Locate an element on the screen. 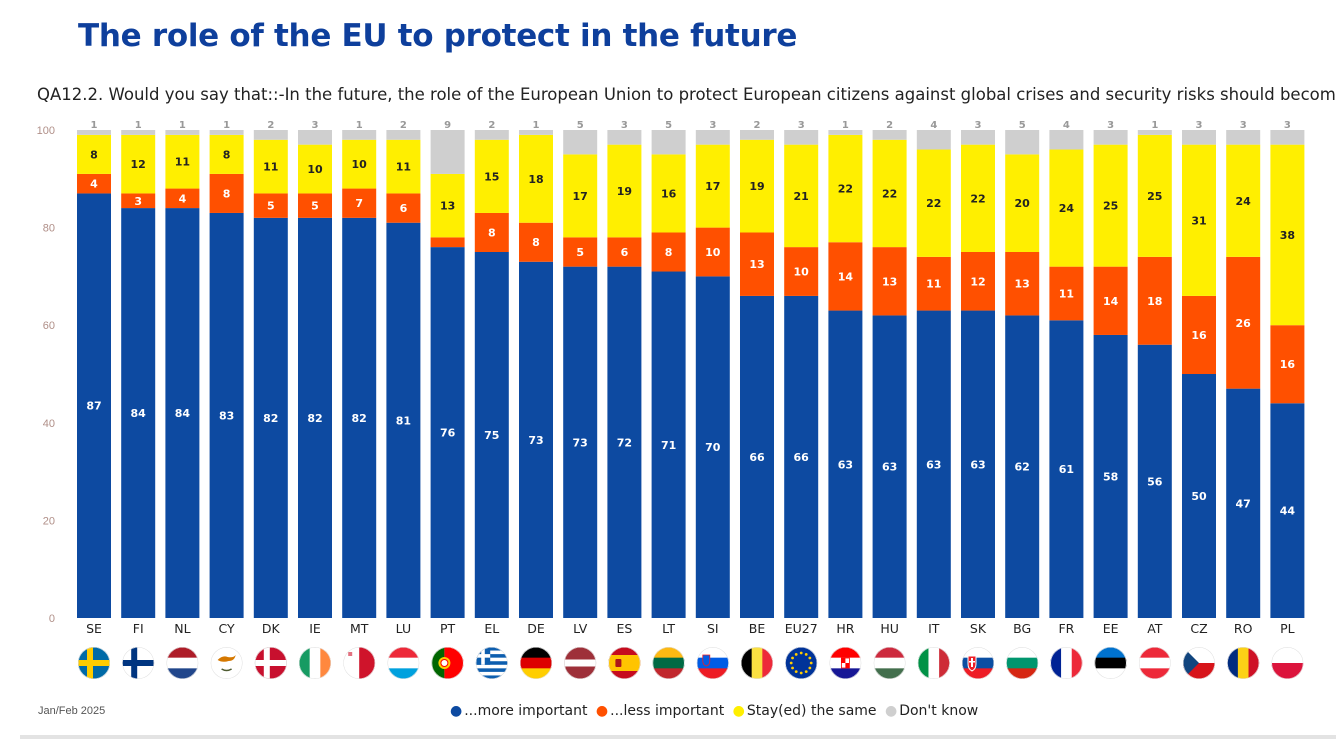 The height and width of the screenshot is (741, 1336). data-label-less-important: 5 is located at coordinates (271, 206).